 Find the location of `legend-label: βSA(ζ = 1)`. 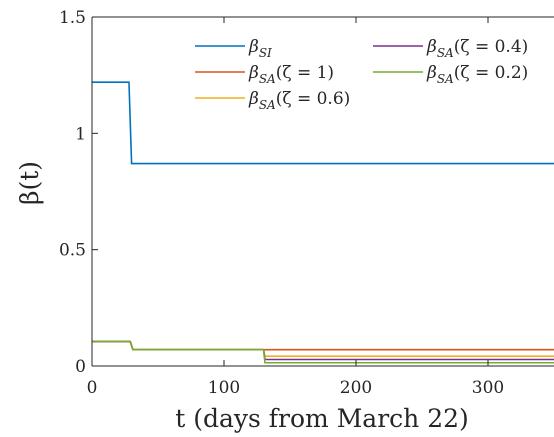

legend-label: βSA(ζ = 1) is located at coordinates (291, 74).